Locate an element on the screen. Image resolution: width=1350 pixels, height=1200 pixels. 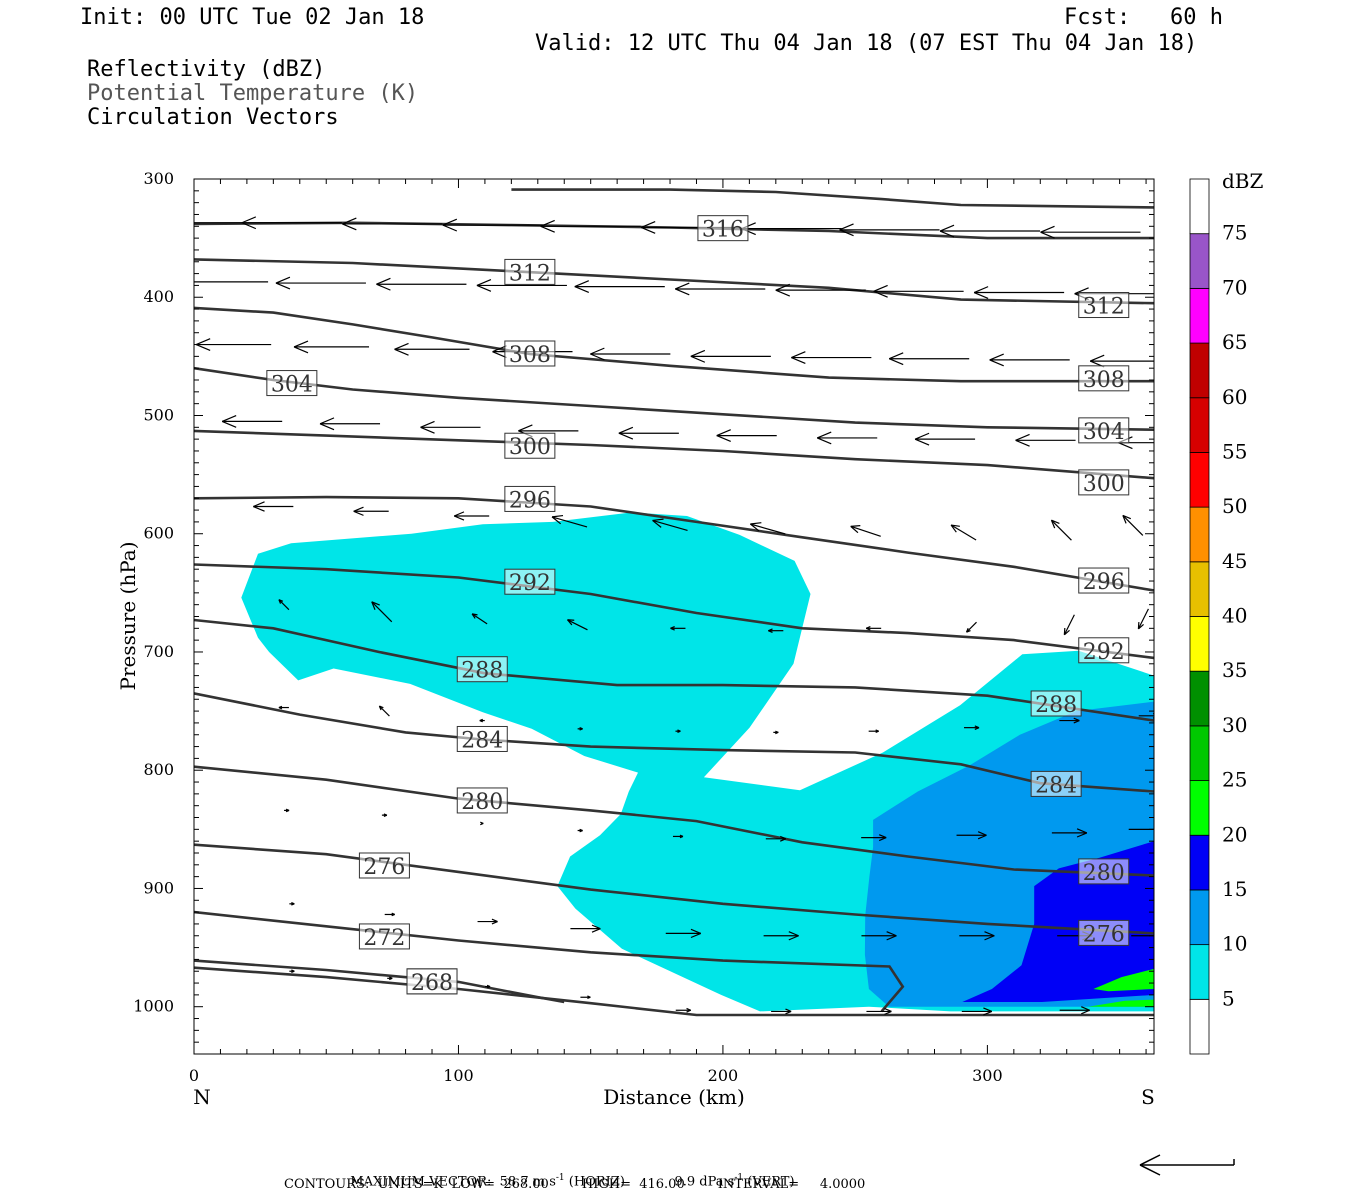
colorbar-label-55: 55 is located at coordinates (1234, 451).